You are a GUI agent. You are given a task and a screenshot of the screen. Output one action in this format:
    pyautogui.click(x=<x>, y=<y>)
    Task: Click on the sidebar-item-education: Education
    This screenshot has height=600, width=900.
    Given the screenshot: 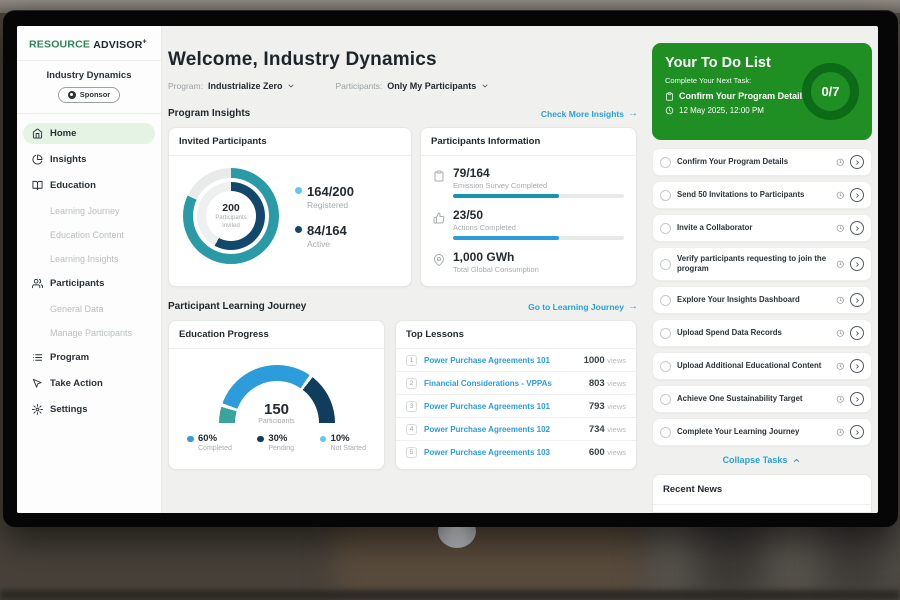 What is the action you would take?
    pyautogui.click(x=89, y=185)
    